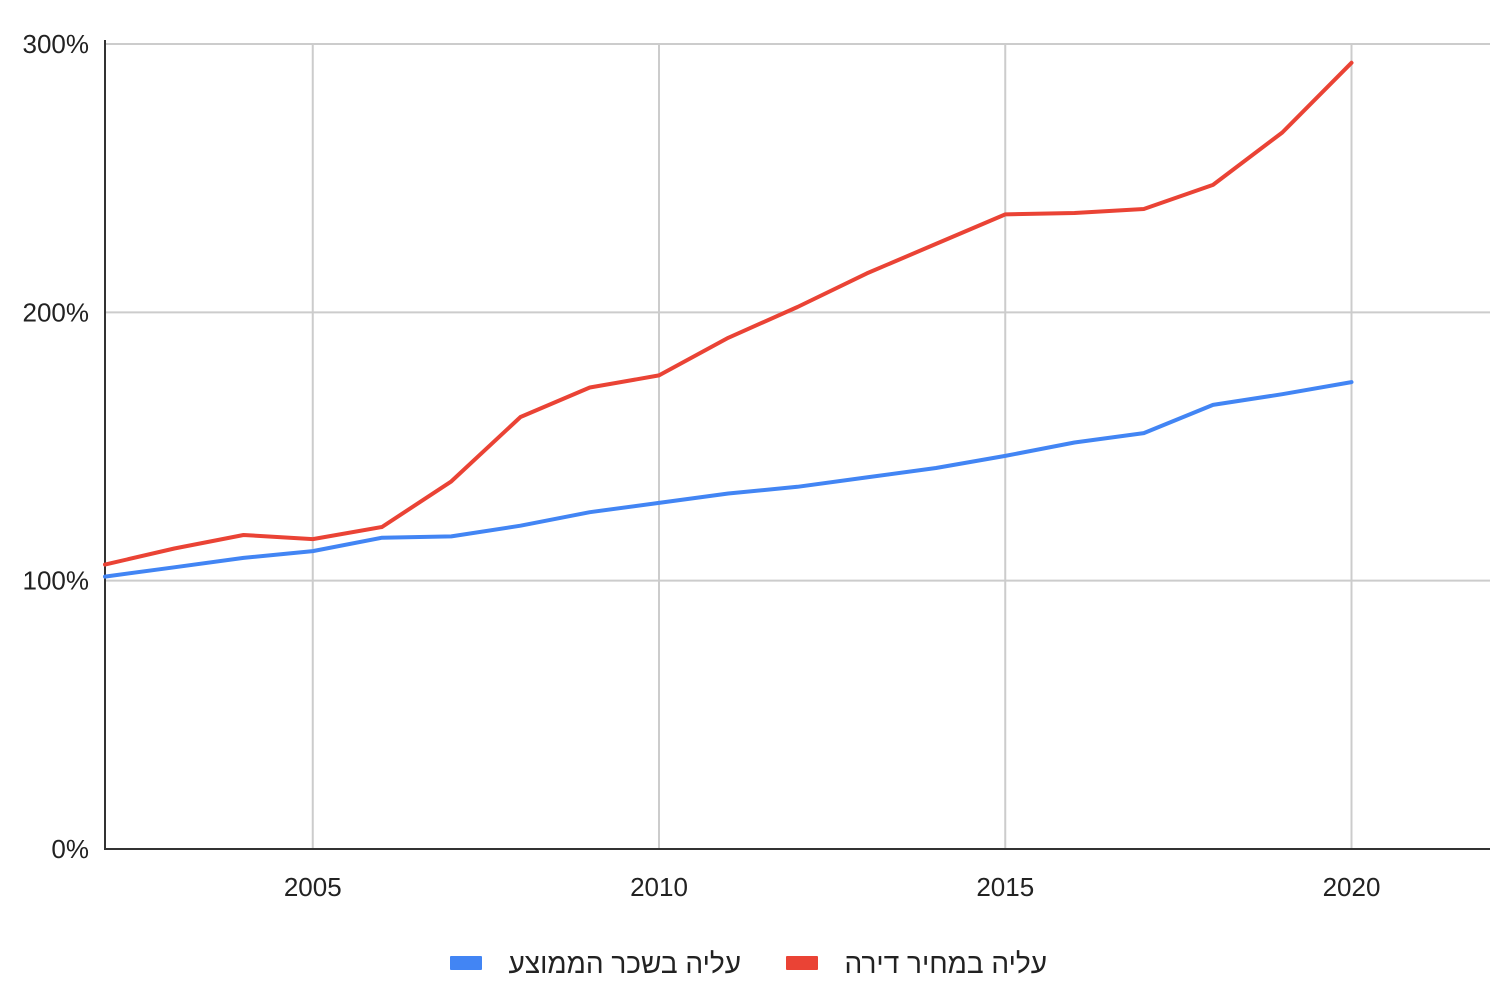  What do you see at coordinates (1352, 887) in the screenshot?
I see `x-tick-label: 2020` at bounding box center [1352, 887].